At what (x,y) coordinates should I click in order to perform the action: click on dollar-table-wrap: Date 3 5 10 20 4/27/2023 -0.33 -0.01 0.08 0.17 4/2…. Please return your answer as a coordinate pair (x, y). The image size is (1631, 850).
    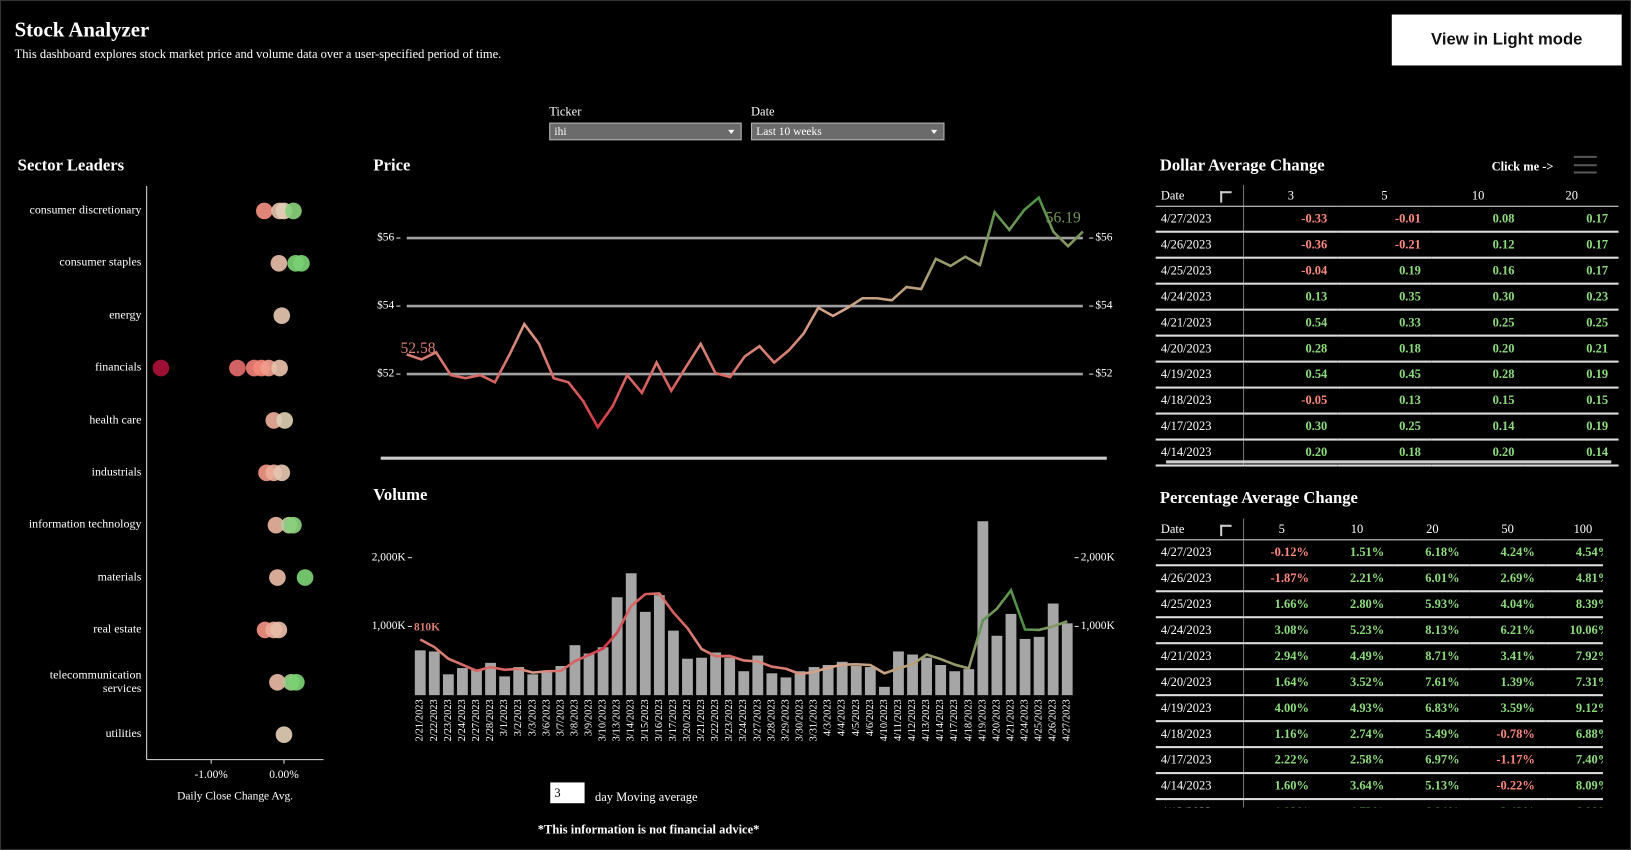
    Looking at the image, I should click on (1387, 325).